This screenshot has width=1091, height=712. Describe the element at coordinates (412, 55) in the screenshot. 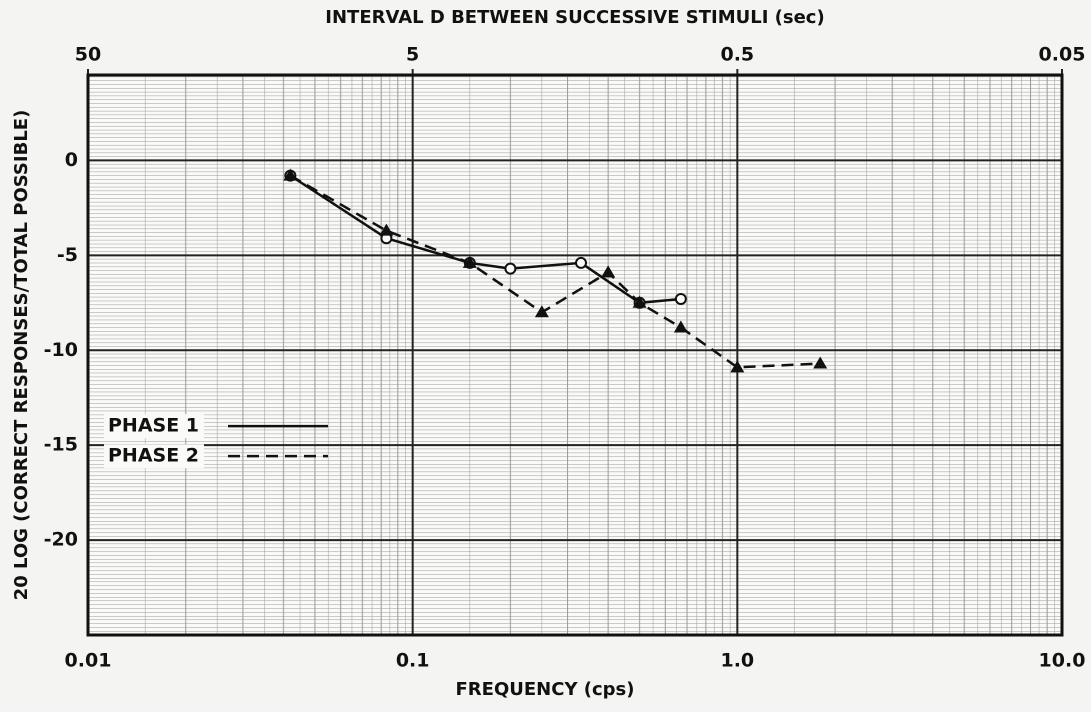

I see `x2-tick-label: 5` at that location.